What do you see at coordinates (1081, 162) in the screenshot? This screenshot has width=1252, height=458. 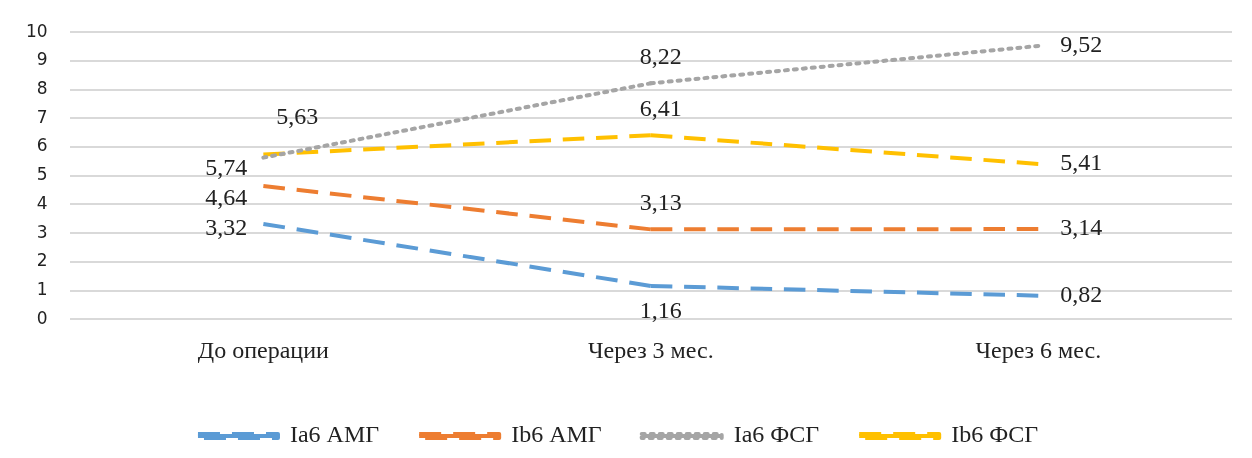 I see `data-label: 5,41` at bounding box center [1081, 162].